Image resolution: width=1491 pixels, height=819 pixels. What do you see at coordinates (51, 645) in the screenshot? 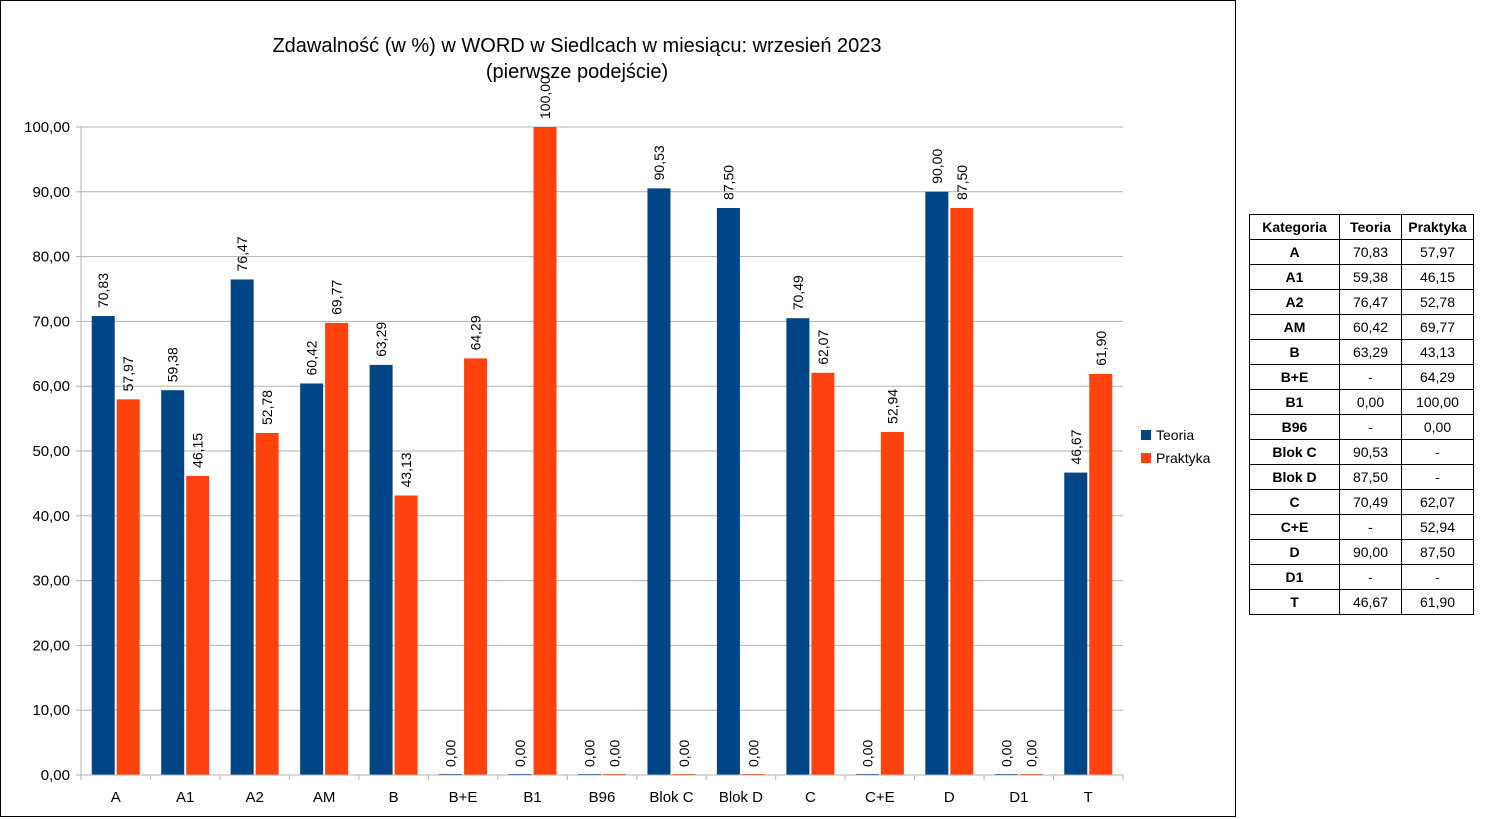
I see `y-tick-label: 20,00` at bounding box center [51, 645].